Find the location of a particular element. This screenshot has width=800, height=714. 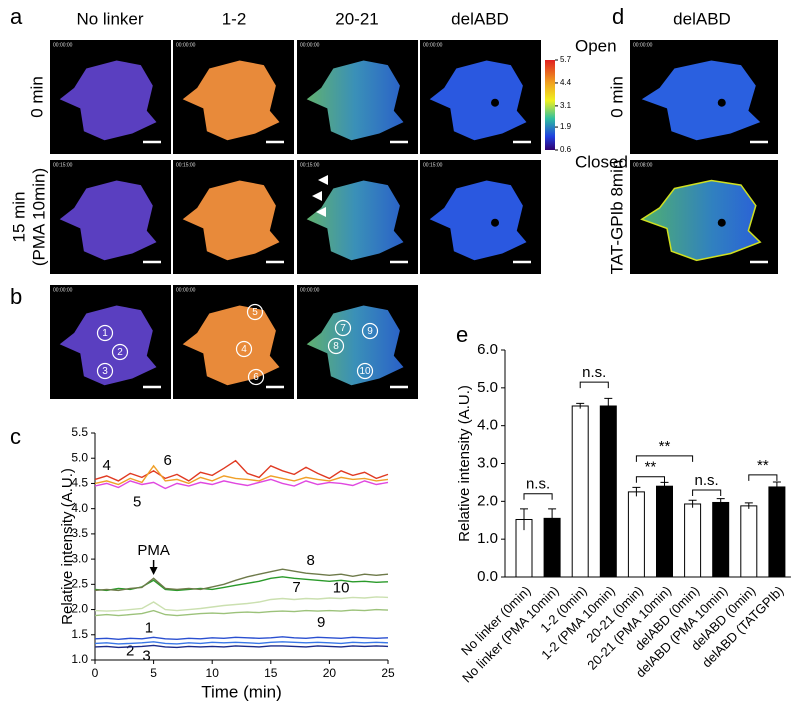

colorbar-tick-label: 0.6 is located at coordinates (566, 149).